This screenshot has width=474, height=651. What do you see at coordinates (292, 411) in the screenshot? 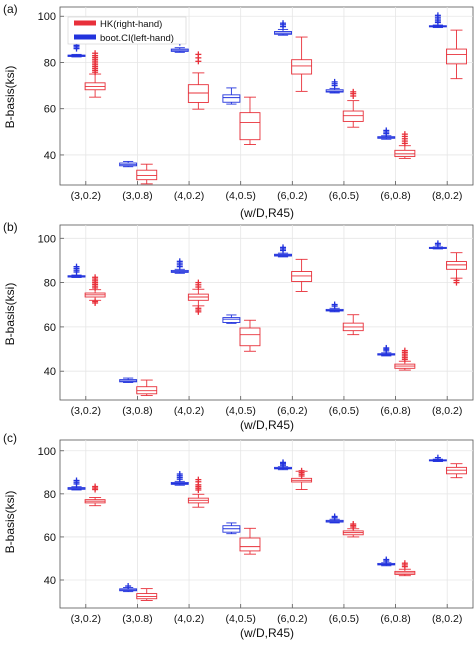
I see `x-tick-label: (6,0.2)` at bounding box center [292, 411].